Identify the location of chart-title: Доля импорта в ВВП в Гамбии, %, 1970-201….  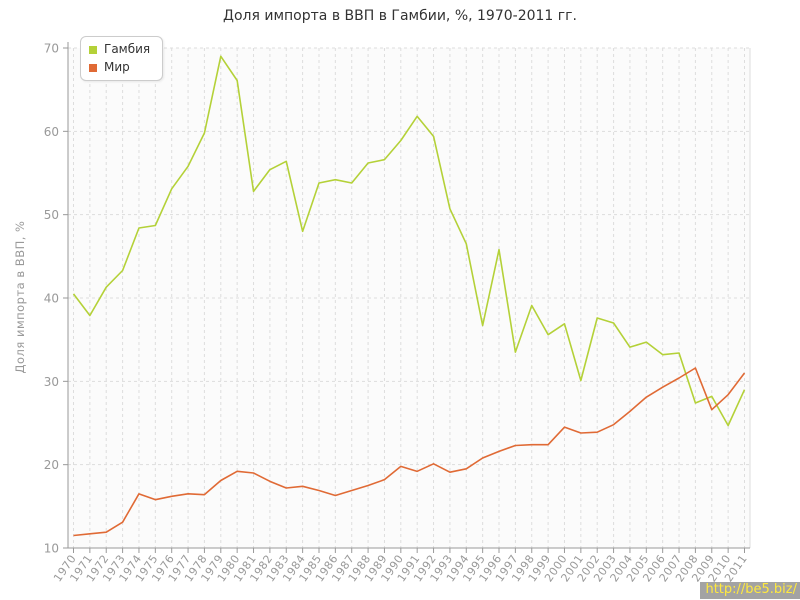
(400, 16).